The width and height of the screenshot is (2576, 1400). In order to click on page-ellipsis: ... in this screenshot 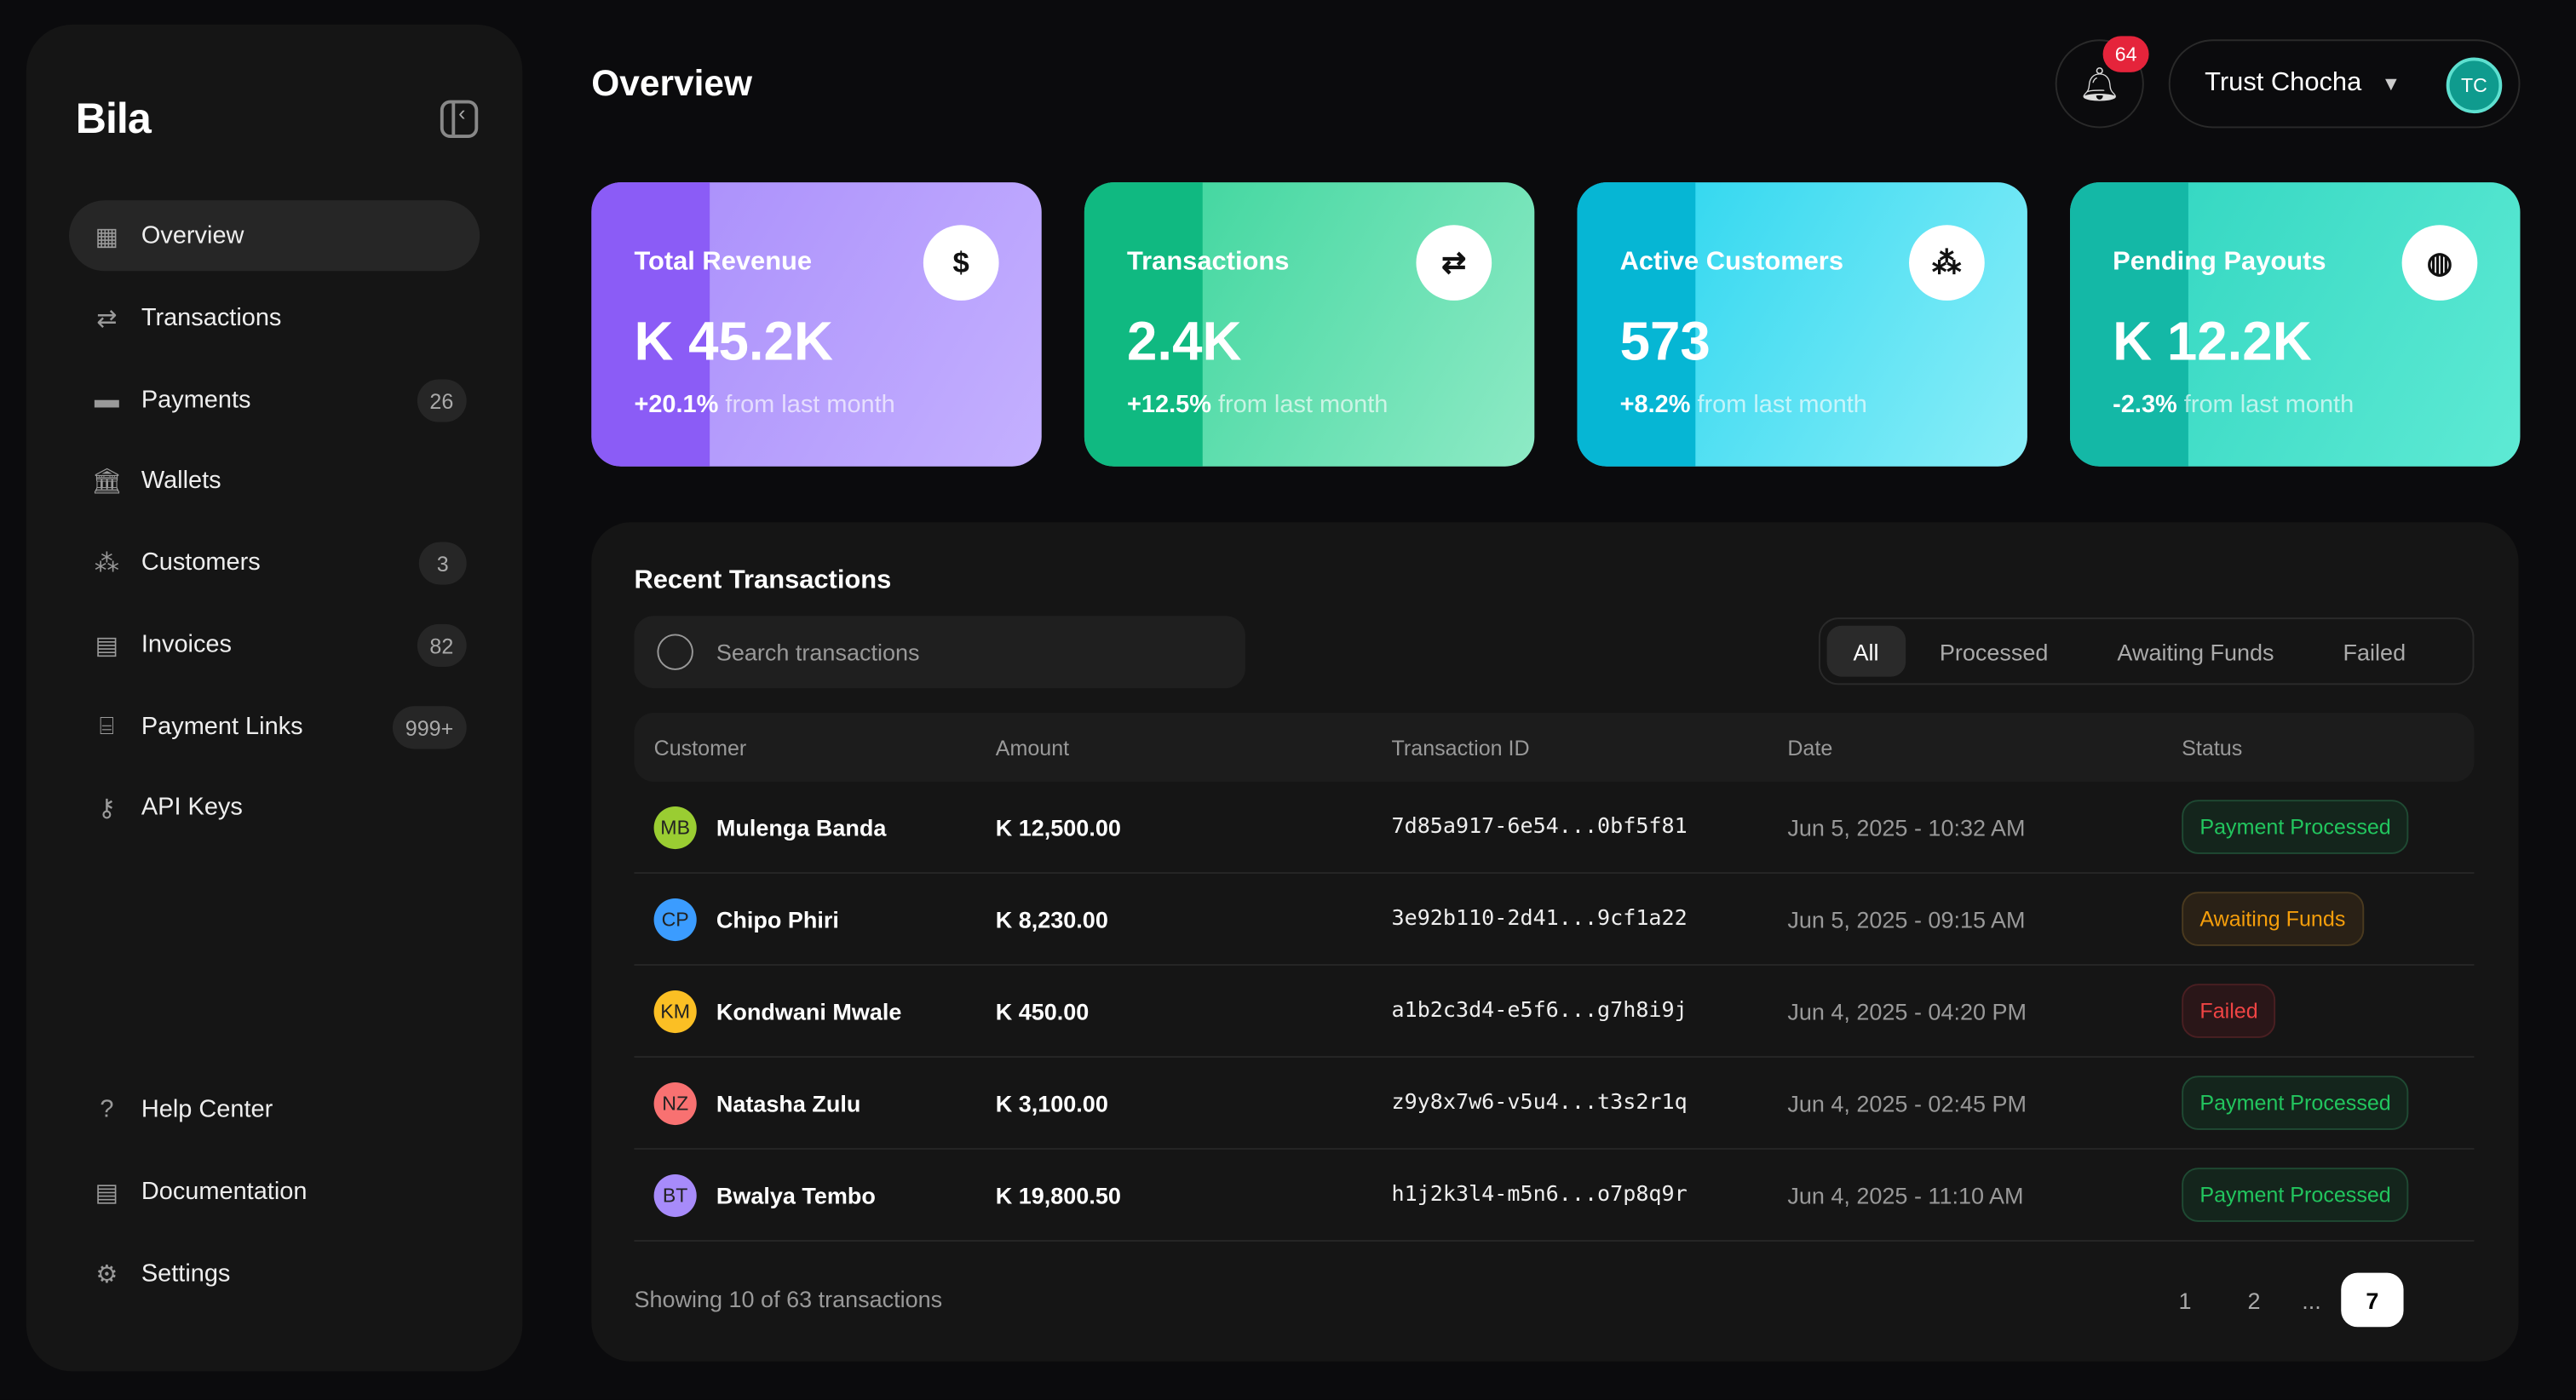, I will do `click(2312, 1300)`.